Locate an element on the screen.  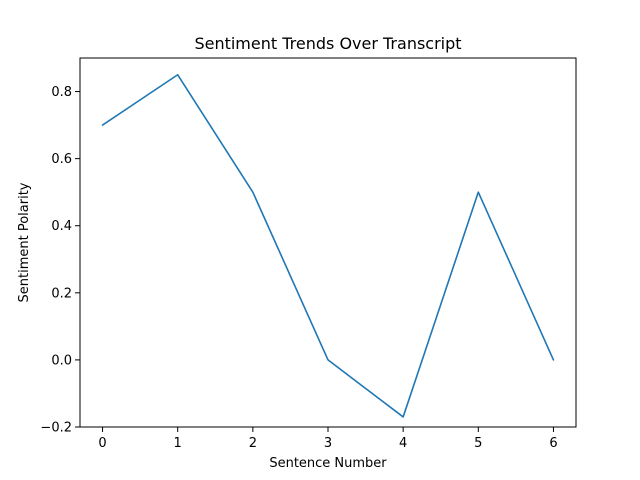
y-tick-label: 0.2 is located at coordinates (61, 293).